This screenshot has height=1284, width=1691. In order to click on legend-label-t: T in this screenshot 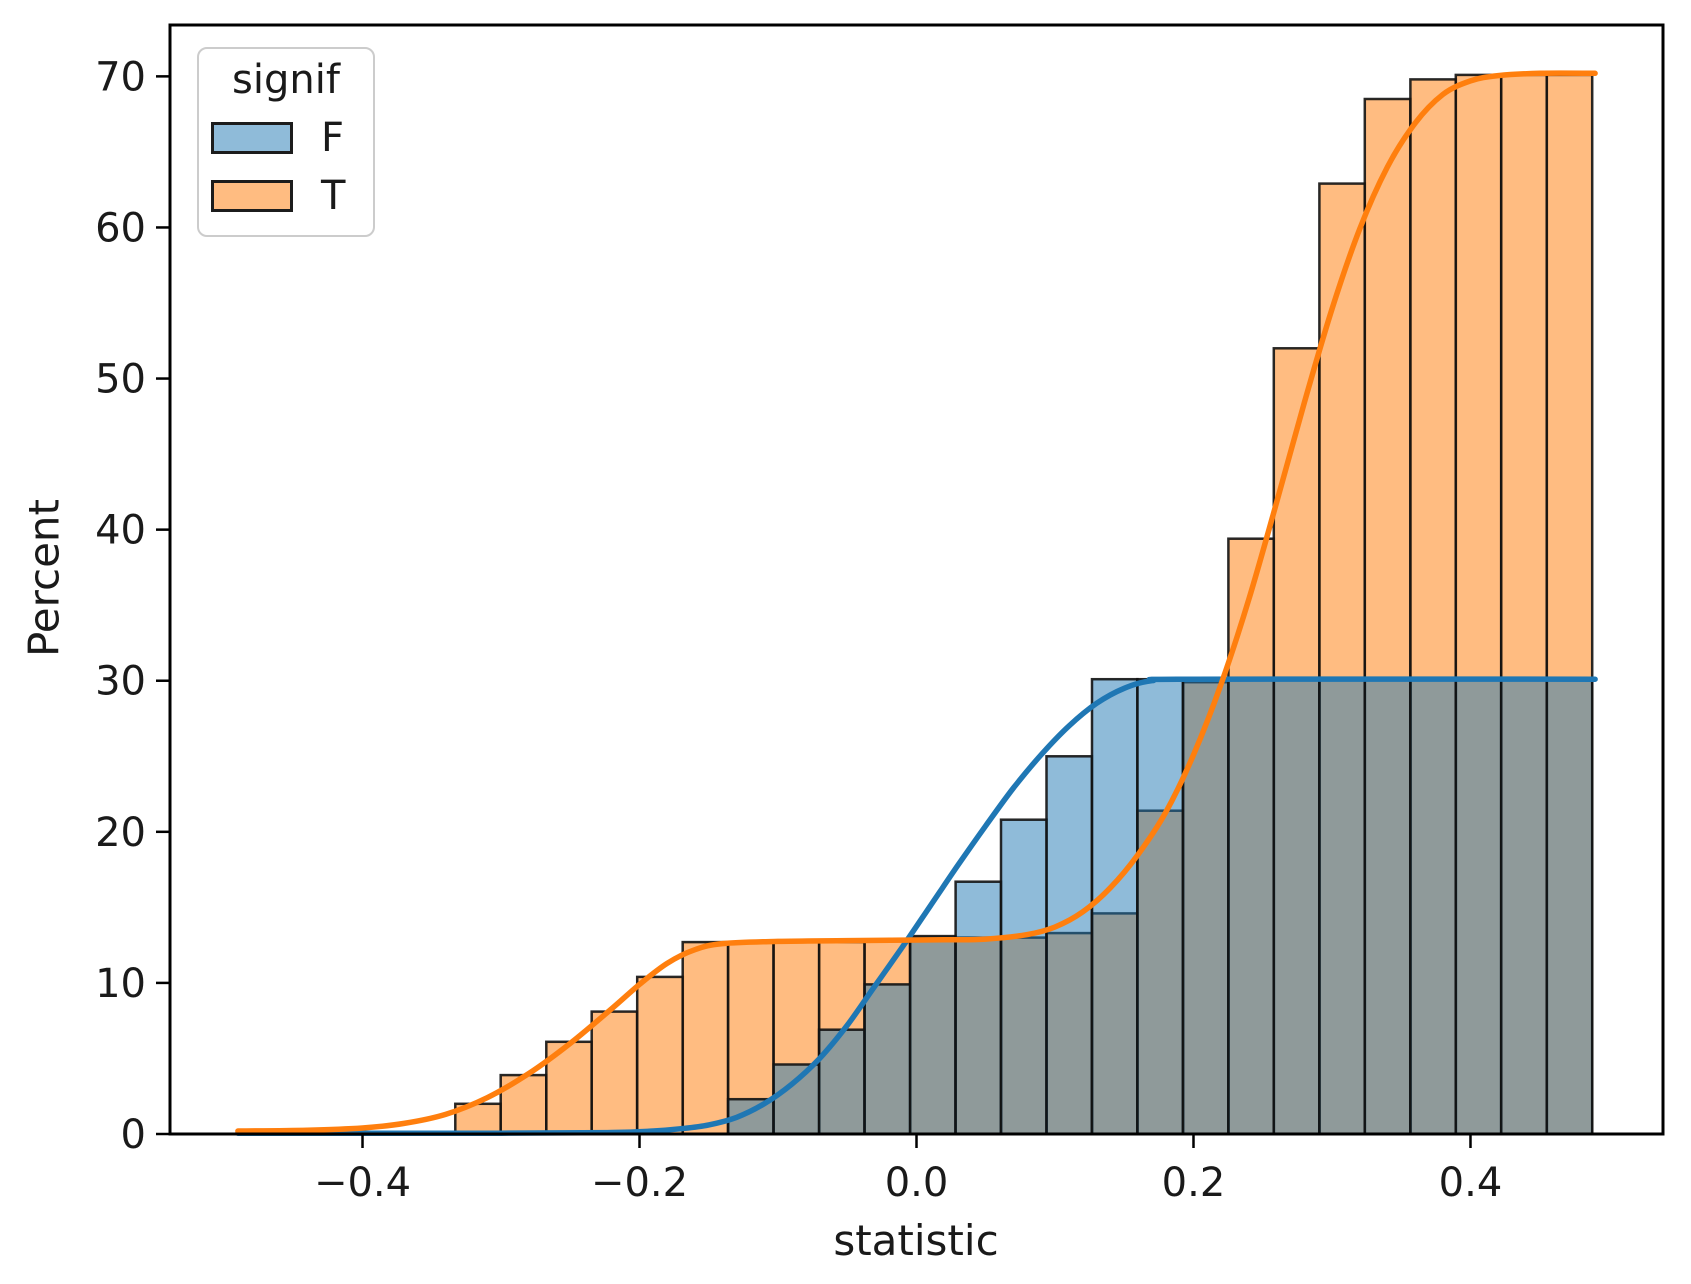, I will do `click(333, 196)`.